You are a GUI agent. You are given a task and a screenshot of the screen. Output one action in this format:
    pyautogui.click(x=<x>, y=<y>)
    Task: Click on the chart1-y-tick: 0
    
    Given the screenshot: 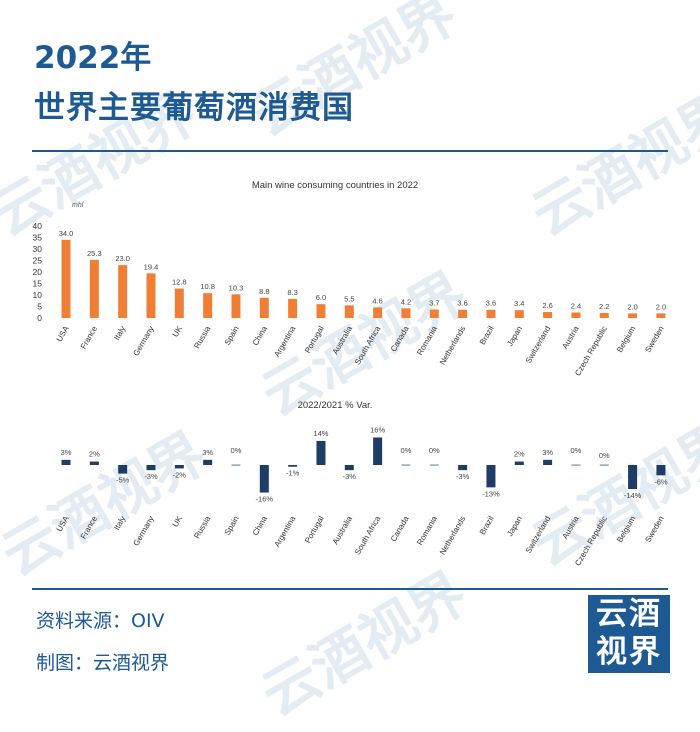 What is the action you would take?
    pyautogui.click(x=39, y=318)
    